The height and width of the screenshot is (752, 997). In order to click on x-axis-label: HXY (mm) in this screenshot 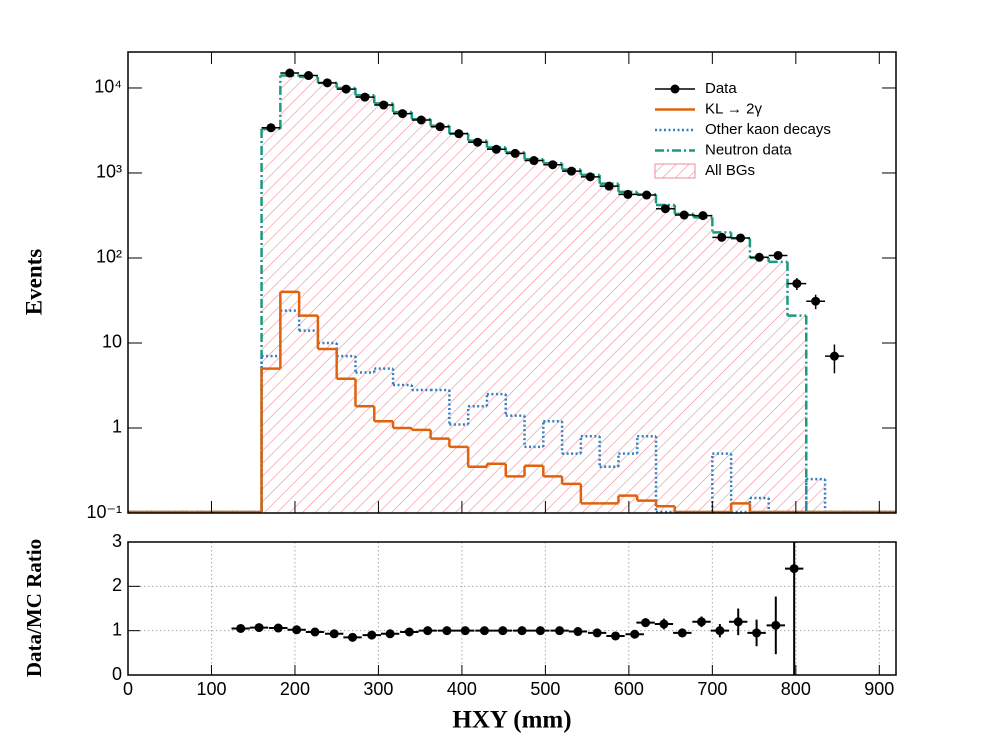, I will do `click(511, 720)`.